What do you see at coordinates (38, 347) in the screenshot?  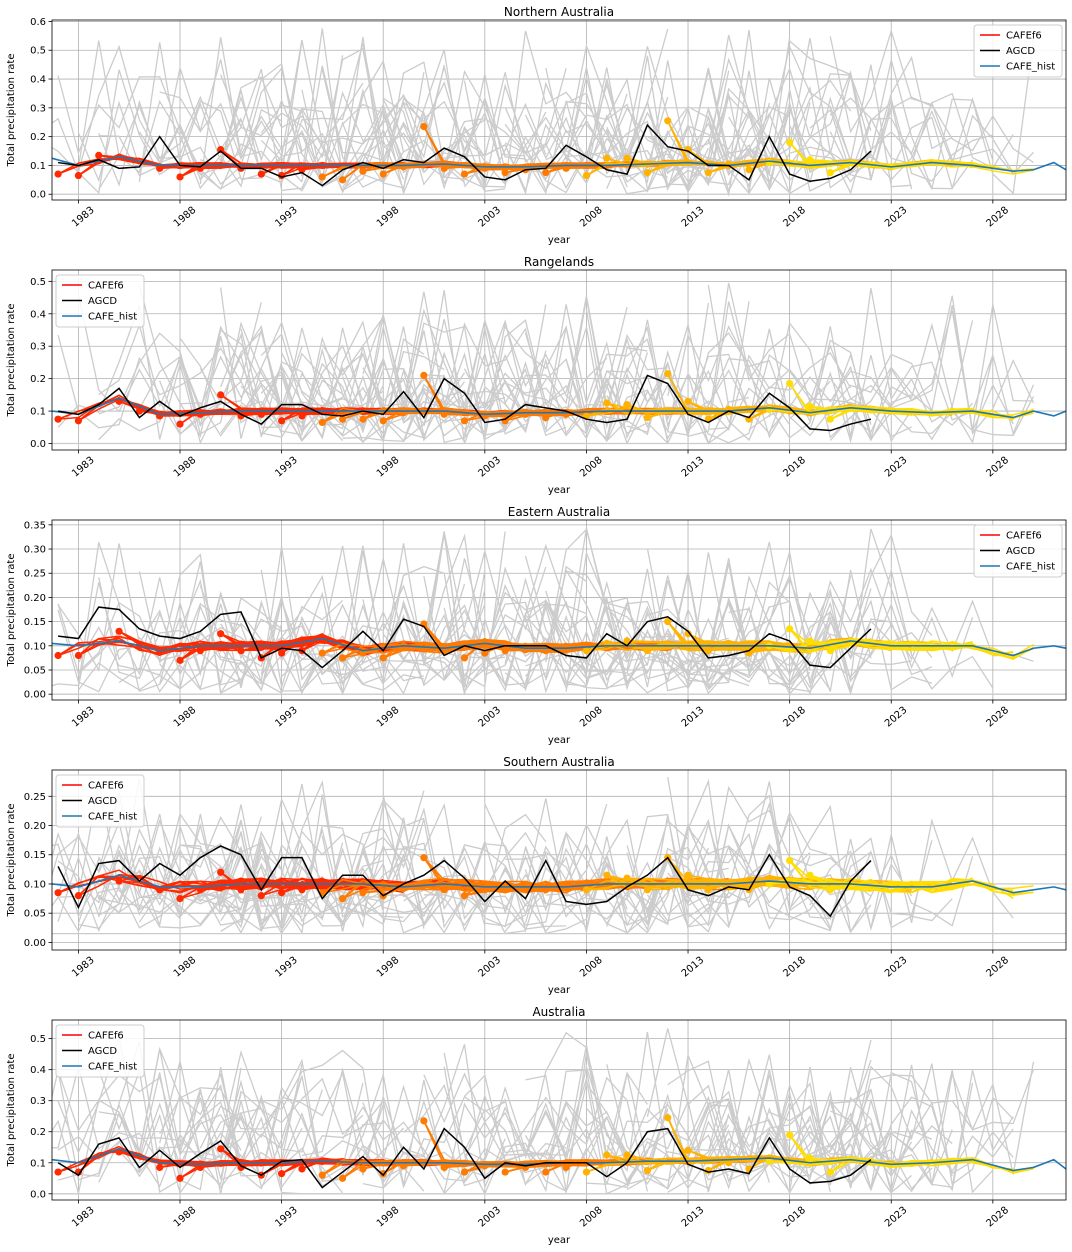 I see `y-tick-label: 0.3` at bounding box center [38, 347].